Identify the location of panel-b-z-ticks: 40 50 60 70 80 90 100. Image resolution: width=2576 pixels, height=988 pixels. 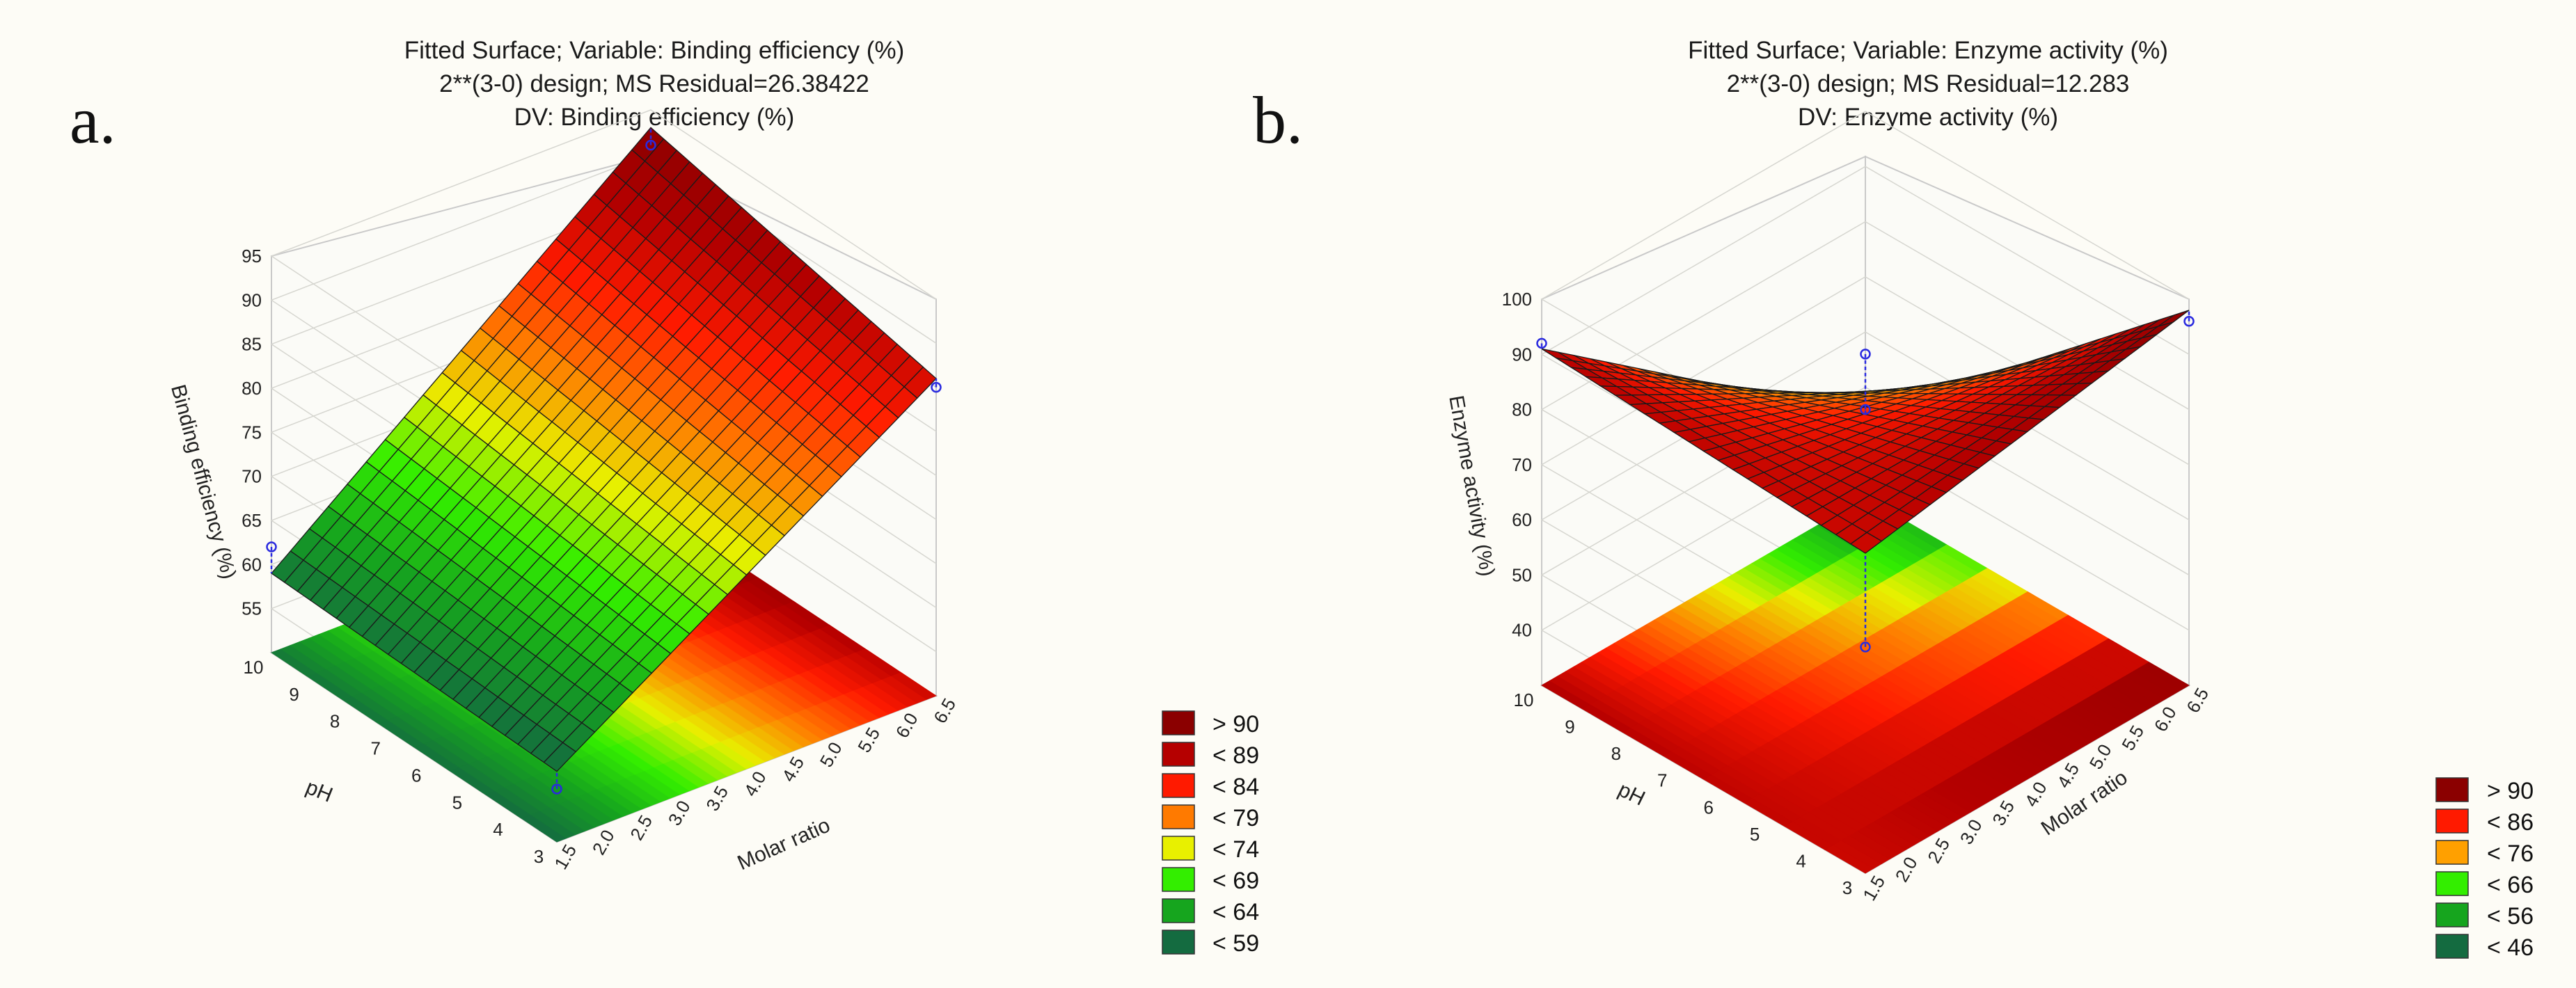
(1517, 465).